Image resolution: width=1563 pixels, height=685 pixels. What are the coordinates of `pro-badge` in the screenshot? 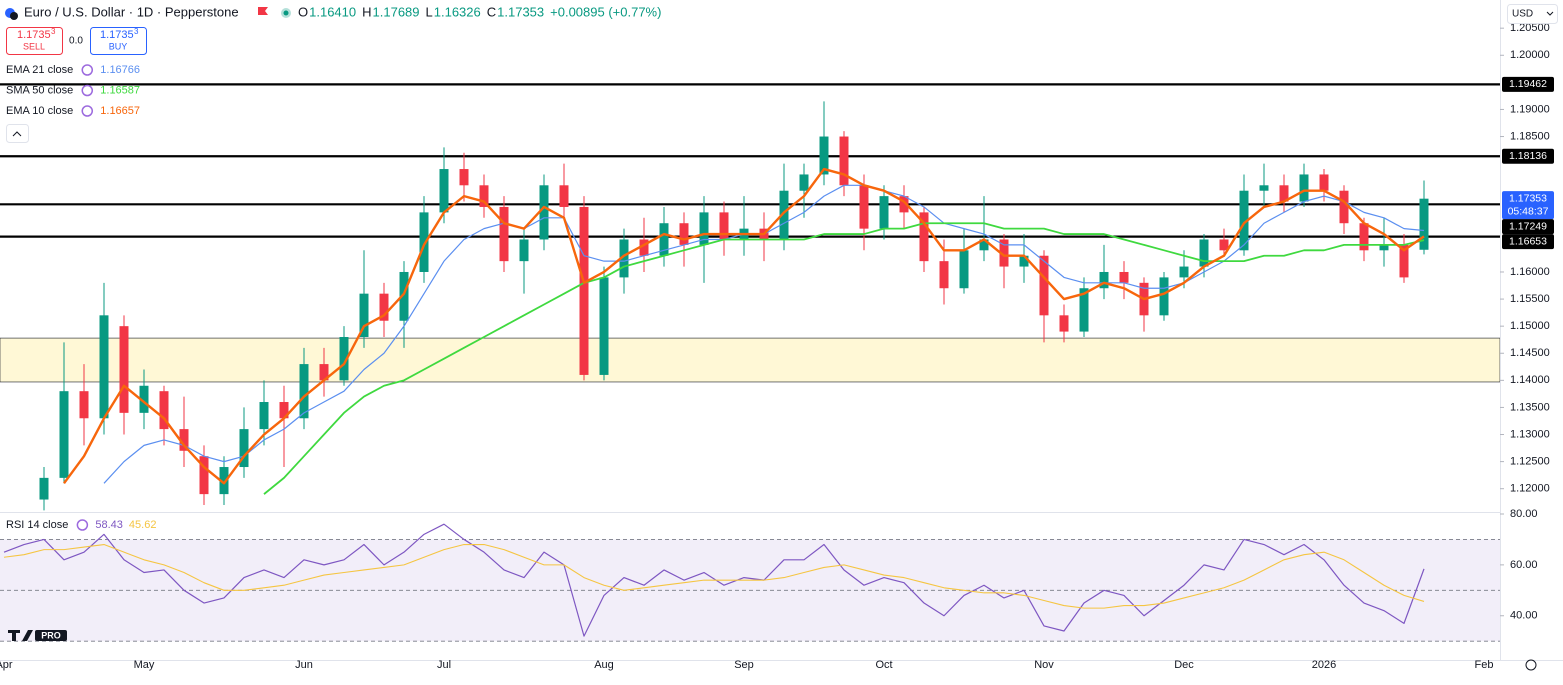 It's located at (51, 635).